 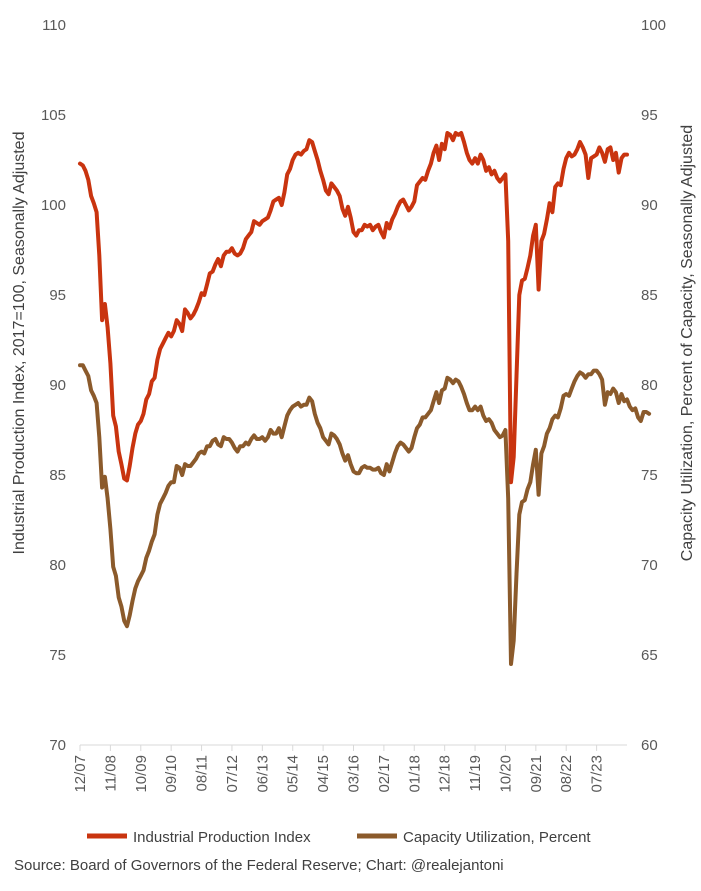 What do you see at coordinates (566, 774) in the screenshot?
I see `x-axis-tick-label: 08/22` at bounding box center [566, 774].